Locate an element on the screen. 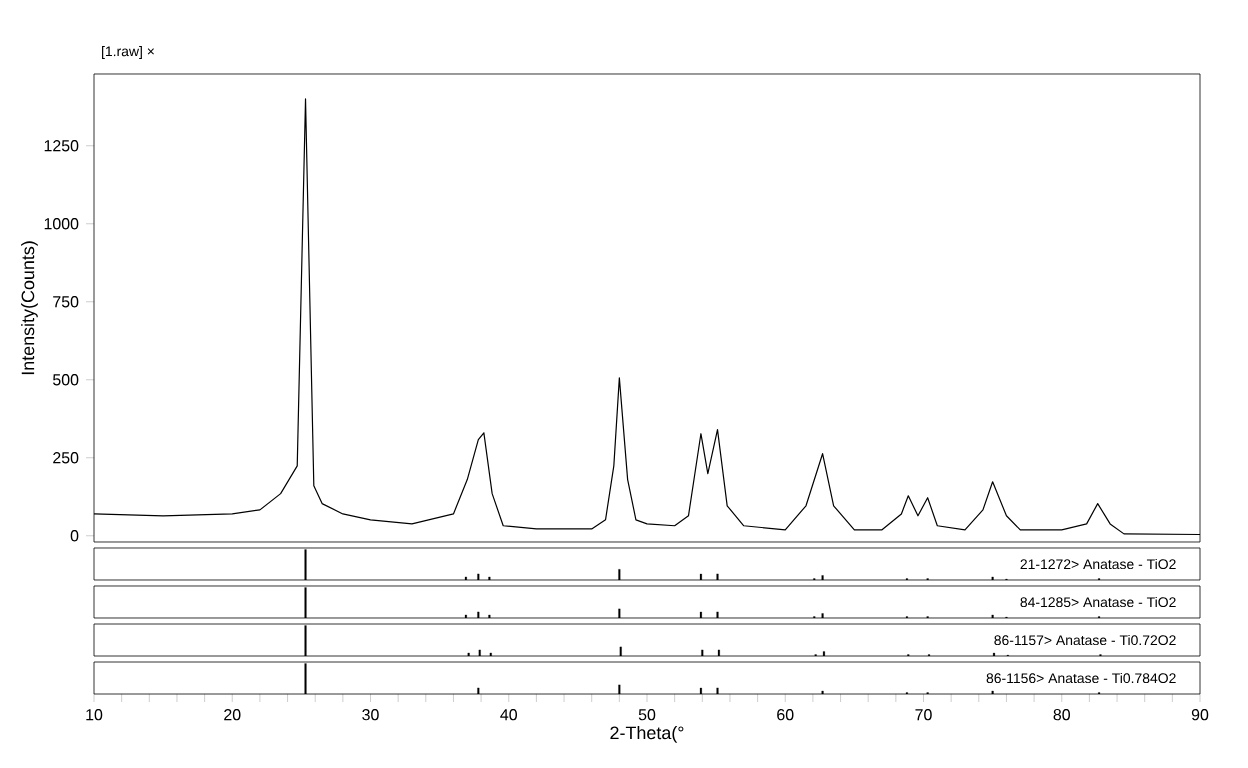 This screenshot has width=1248, height=768. y-axis-title: Intensity(Counts) is located at coordinates (29, 308).